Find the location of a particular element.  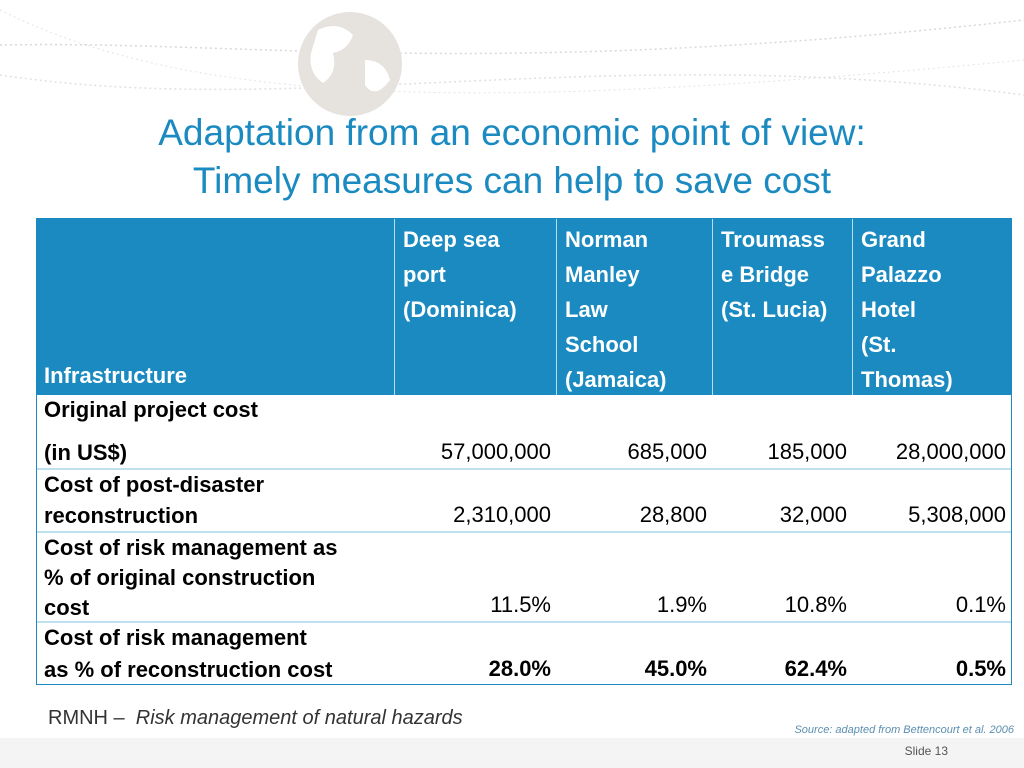

header-text: e Bridge is located at coordinates (765, 274).